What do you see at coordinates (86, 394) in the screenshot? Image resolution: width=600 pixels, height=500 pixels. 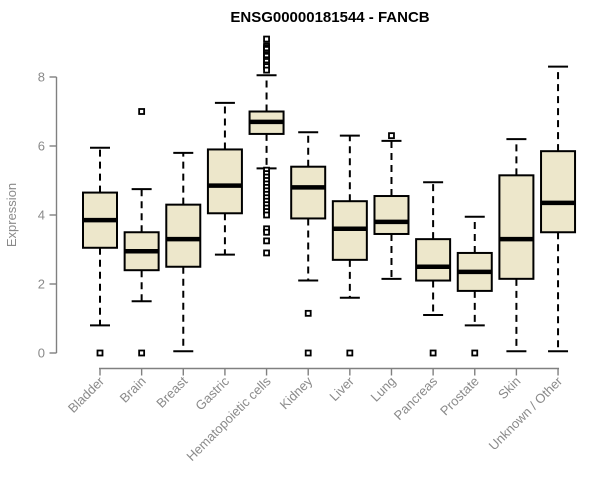 I see `x-category-label: Bladder` at bounding box center [86, 394].